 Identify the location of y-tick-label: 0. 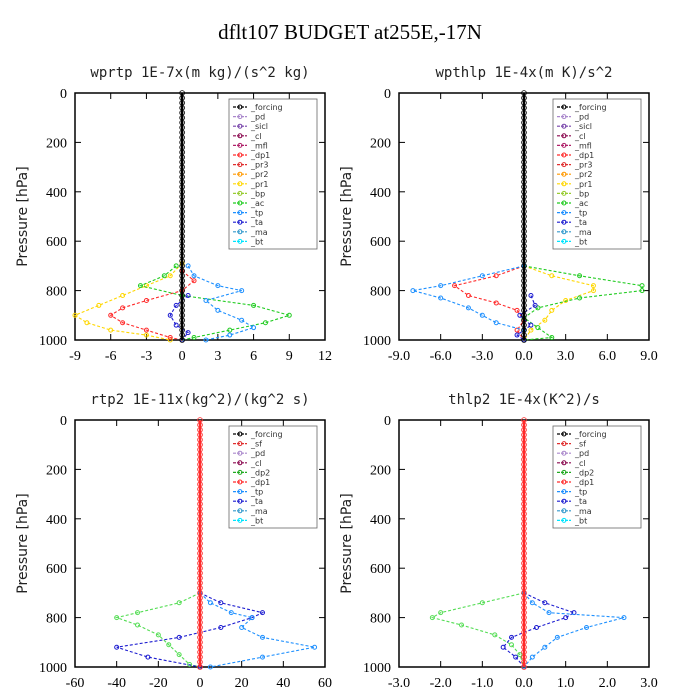
(387, 421).